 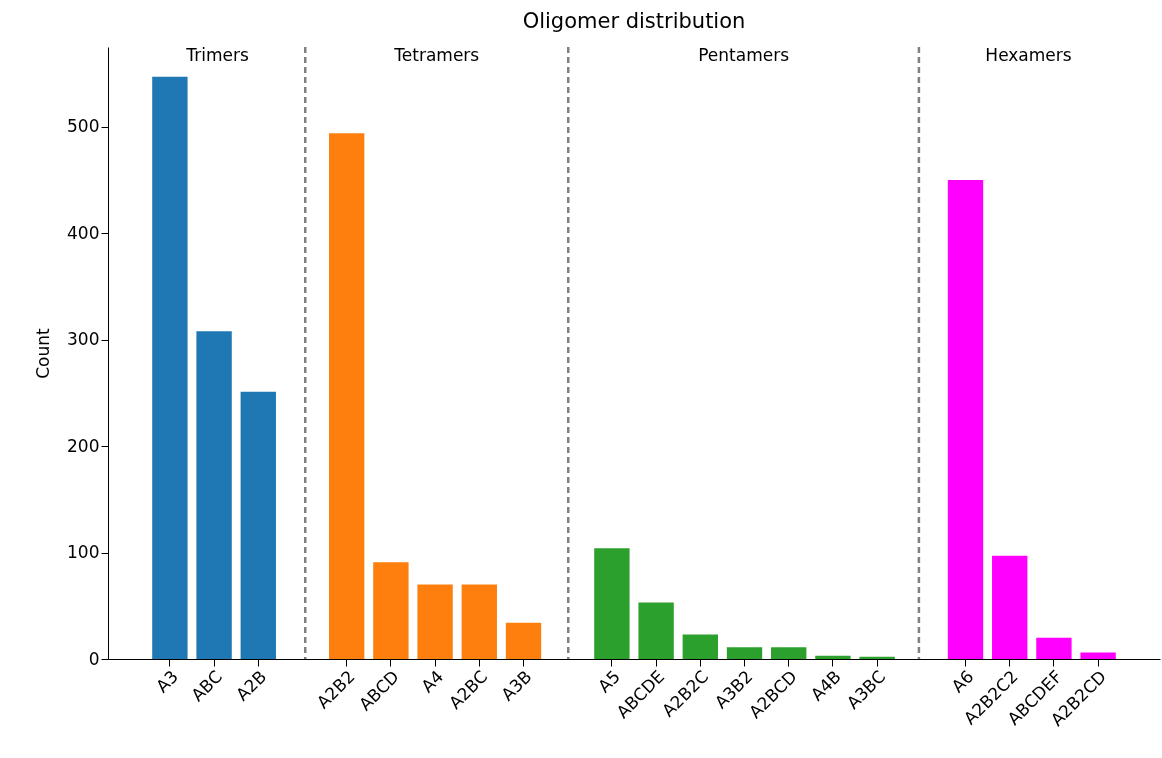 What do you see at coordinates (608, 681) in the screenshot?
I see `x-tick-label: A5` at bounding box center [608, 681].